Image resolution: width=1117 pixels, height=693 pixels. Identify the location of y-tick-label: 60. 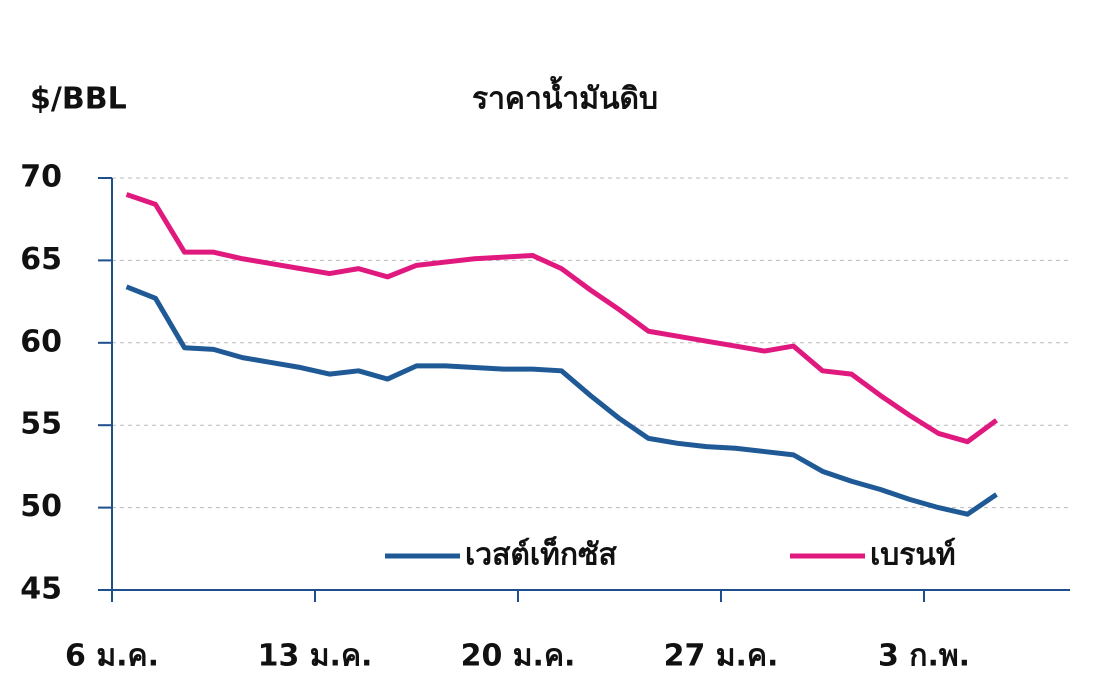
(41, 341).